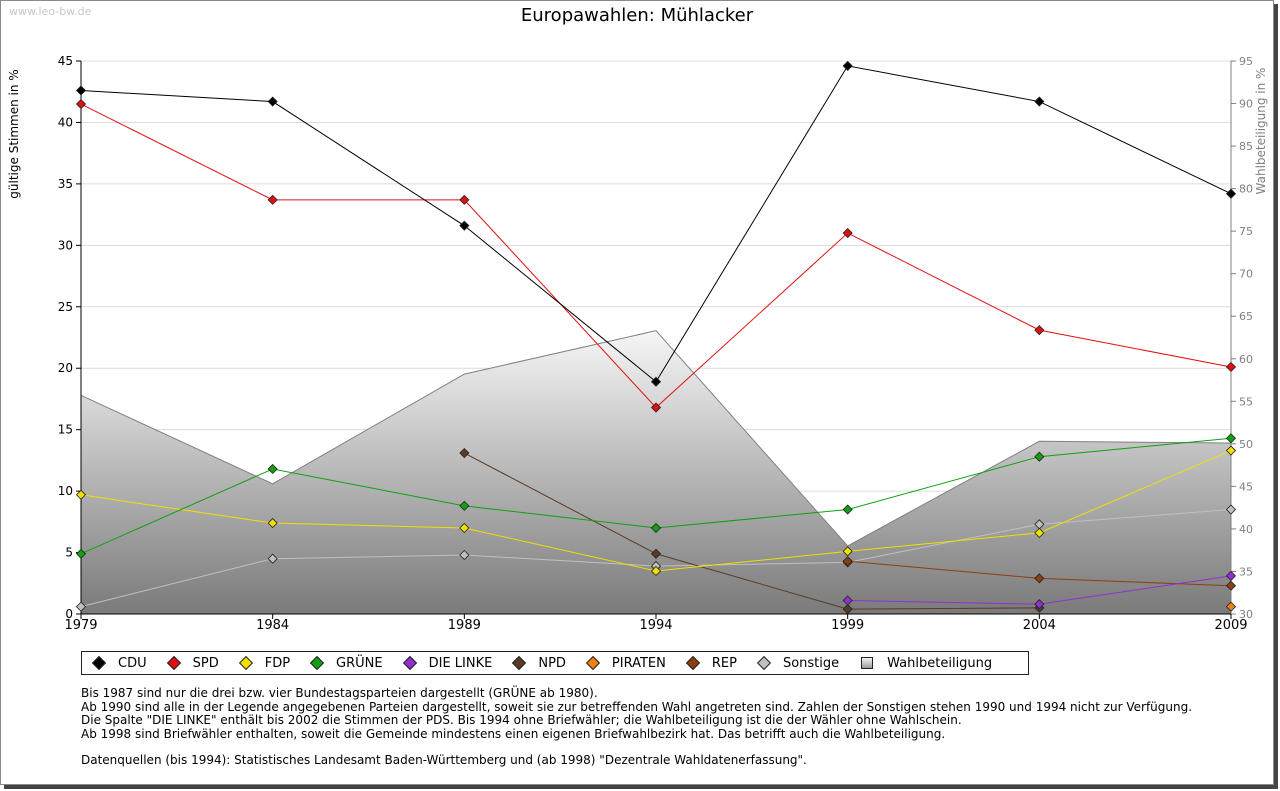  I want to click on y-tick-label: 25, so click(65, 307).